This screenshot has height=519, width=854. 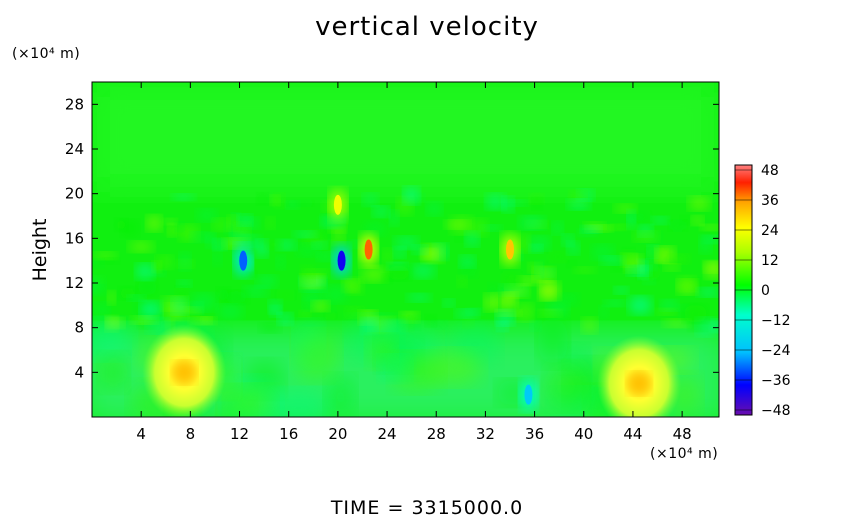 What do you see at coordinates (46, 54) in the screenshot?
I see `y-units-label: (×10⁴ m)` at bounding box center [46, 54].